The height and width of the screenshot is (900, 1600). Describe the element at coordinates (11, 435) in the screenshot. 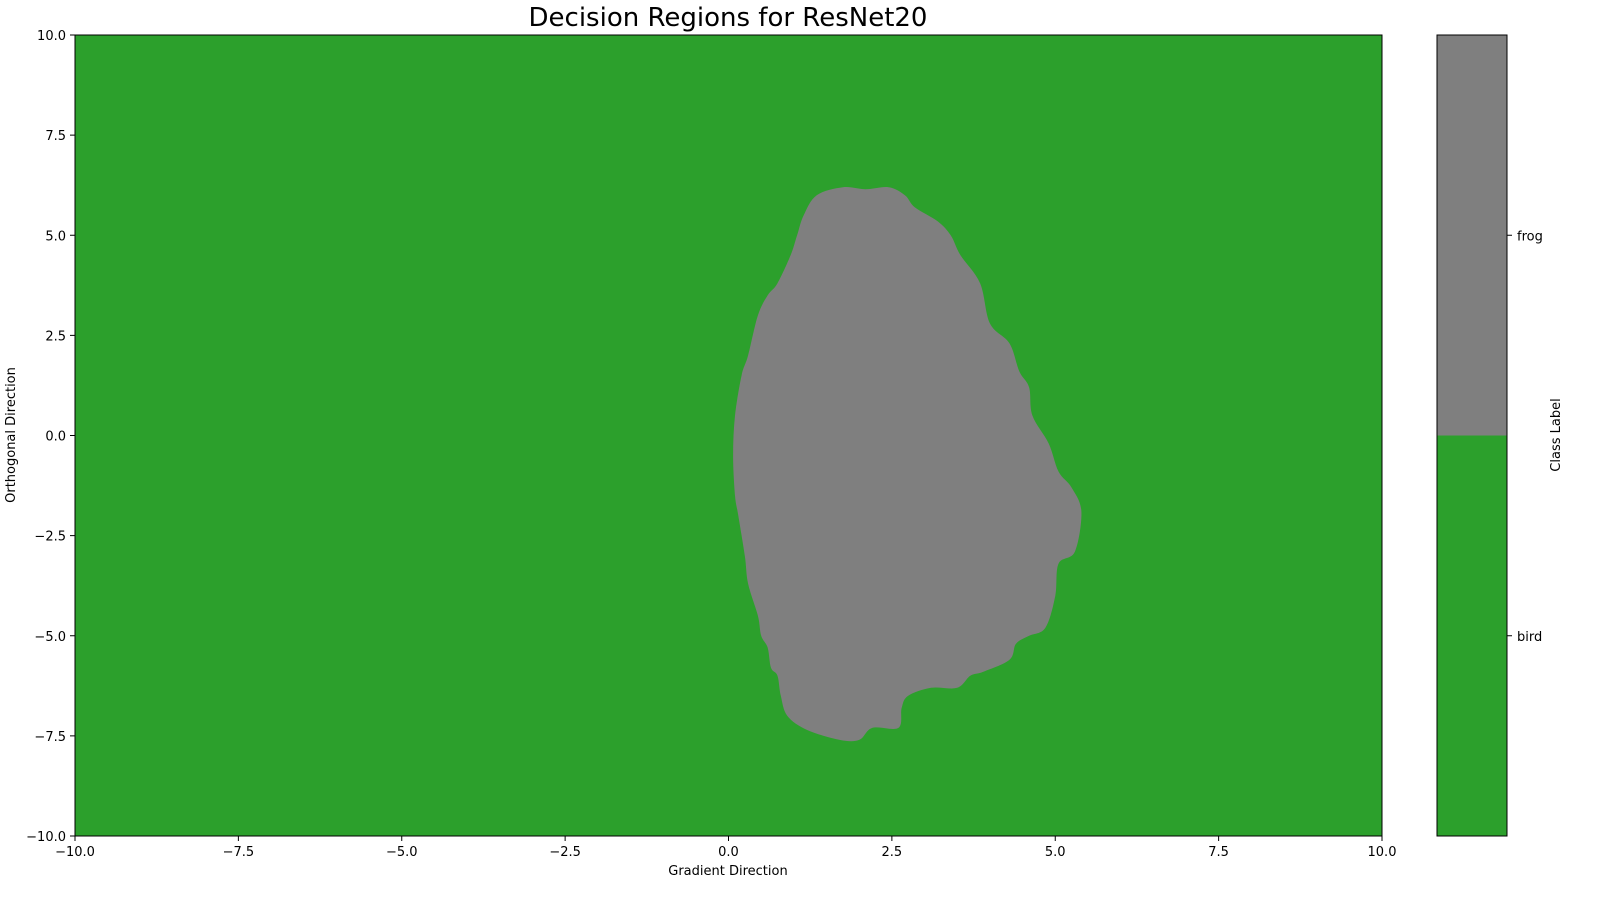

I see `y-axis-label: Orthogonal Direction` at that location.